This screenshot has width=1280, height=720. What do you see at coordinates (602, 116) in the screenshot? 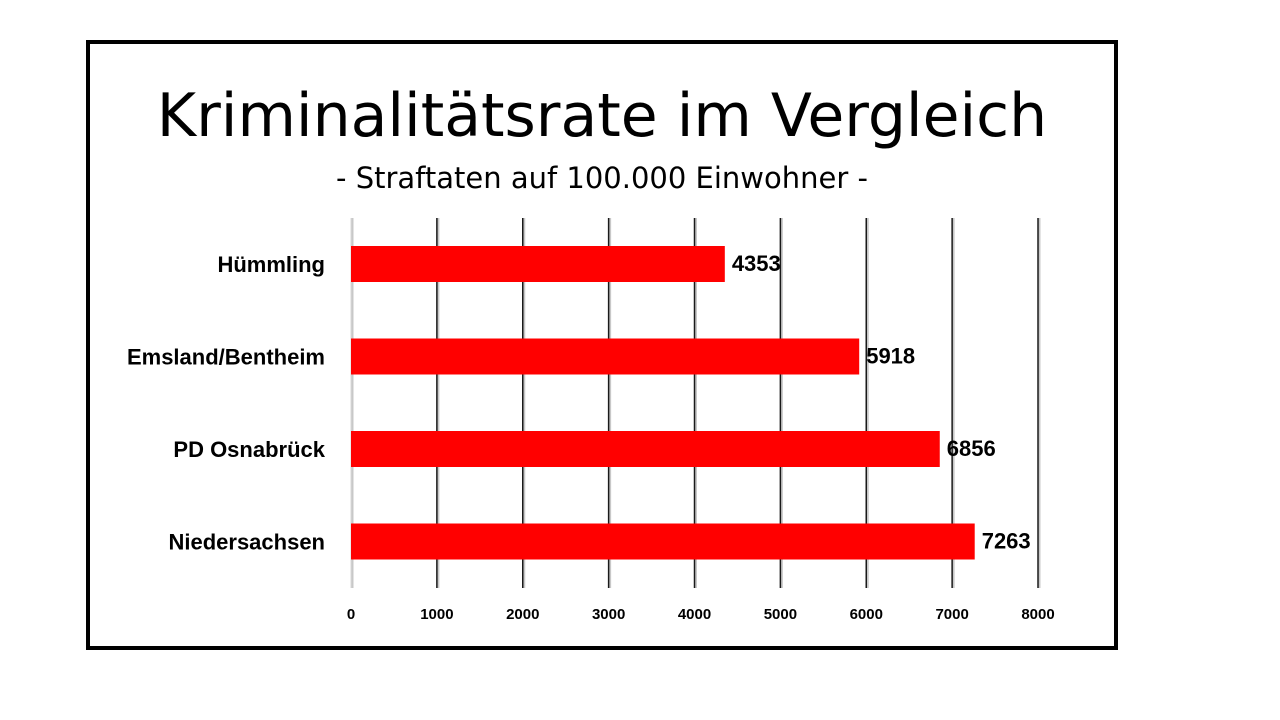
I see `chart-title: Kriminalitätsrate im Vergleich` at bounding box center [602, 116].